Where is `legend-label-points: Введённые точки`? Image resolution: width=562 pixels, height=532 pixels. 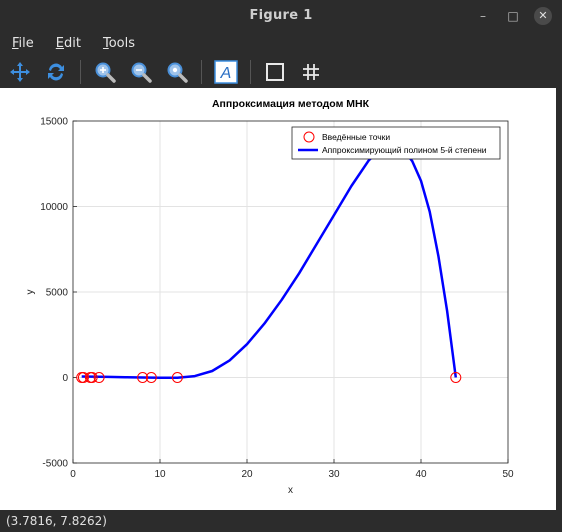
legend-label-points: Введённые точки is located at coordinates (356, 137).